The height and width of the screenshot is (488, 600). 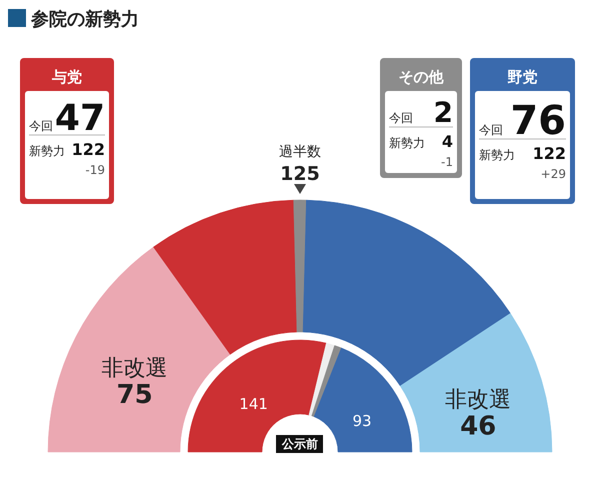 What do you see at coordinates (84, 19) in the screenshot?
I see `chart-title: 参院の新勢力` at bounding box center [84, 19].